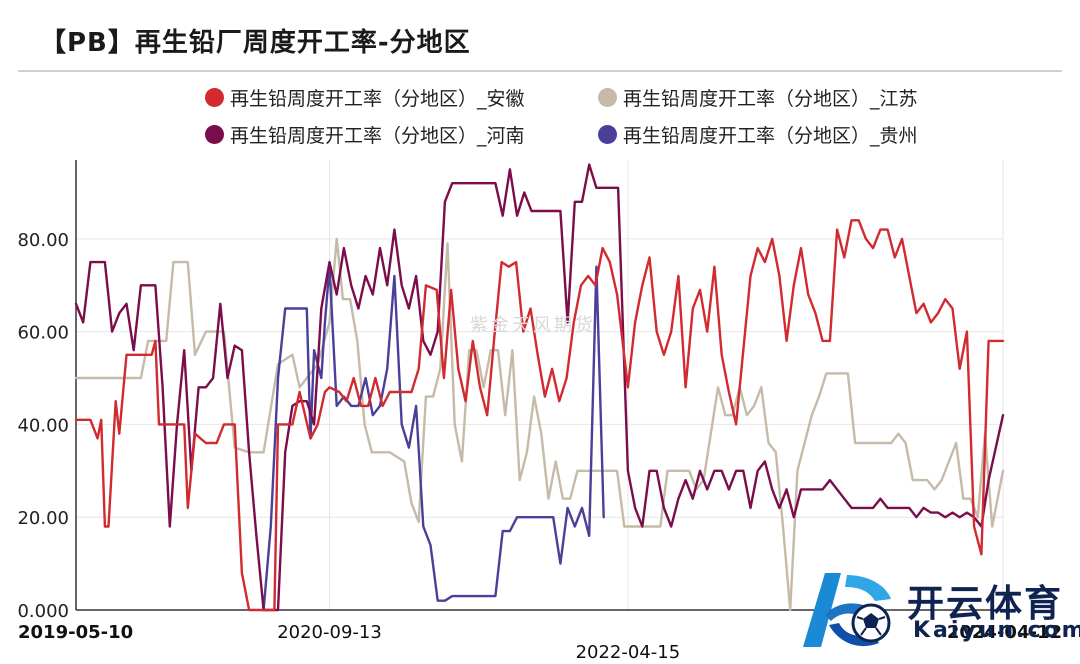 Image resolution: width=1080 pixels, height=664 pixels. I want to click on watermark-text: 紫金天风期货, so click(533, 325).